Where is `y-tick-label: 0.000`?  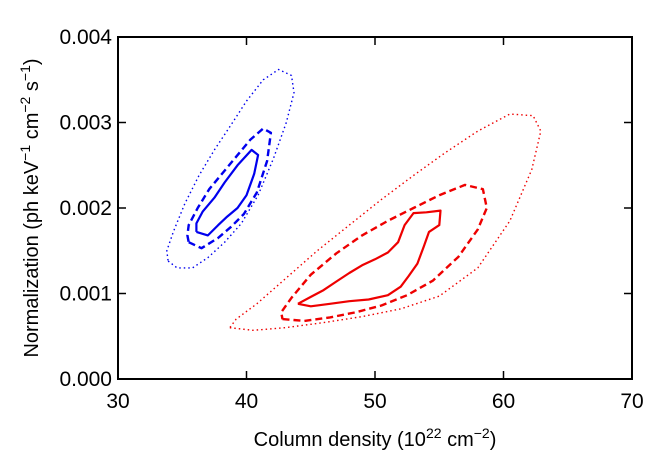 y-tick-label: 0.000 is located at coordinates (85, 379).